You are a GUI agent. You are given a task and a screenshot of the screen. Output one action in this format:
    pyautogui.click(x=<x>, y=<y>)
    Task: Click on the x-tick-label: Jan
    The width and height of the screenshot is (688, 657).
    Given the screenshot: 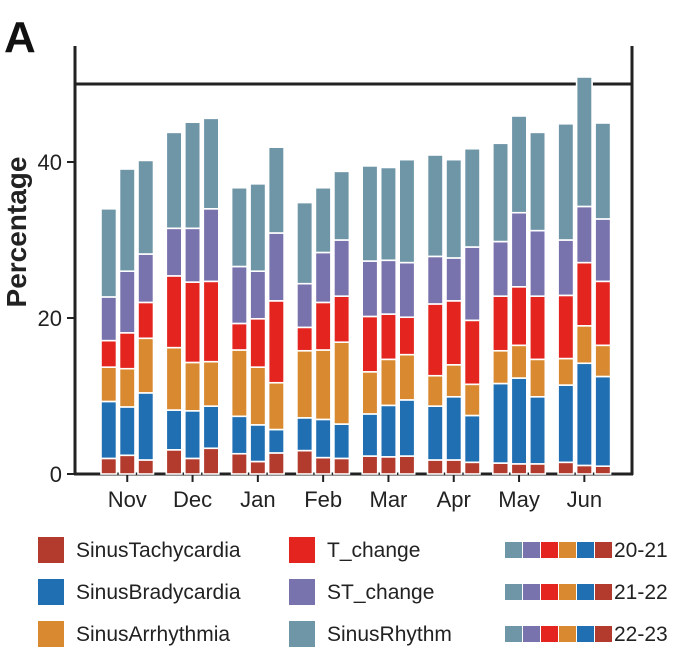 What is the action you would take?
    pyautogui.click(x=257, y=499)
    